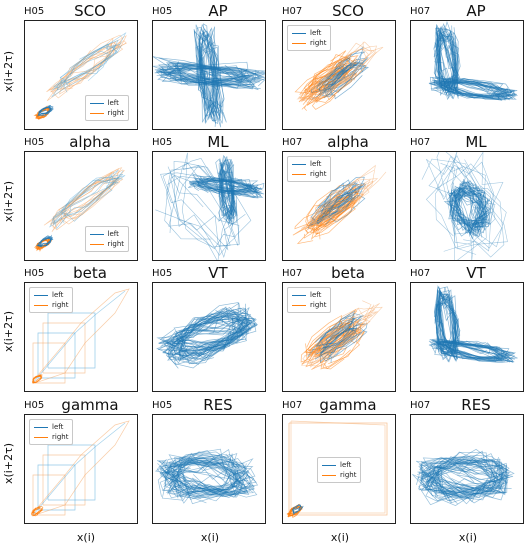  Describe the element at coordinates (210, 537) in the screenshot. I see `x-axis-label-col-2: x(i)` at that location.